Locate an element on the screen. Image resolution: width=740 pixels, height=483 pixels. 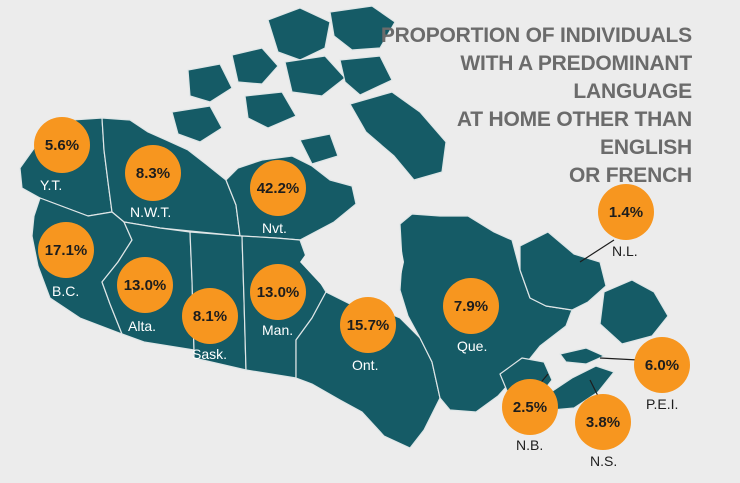
value-badge-que: 7.9% is located at coordinates (471, 306).